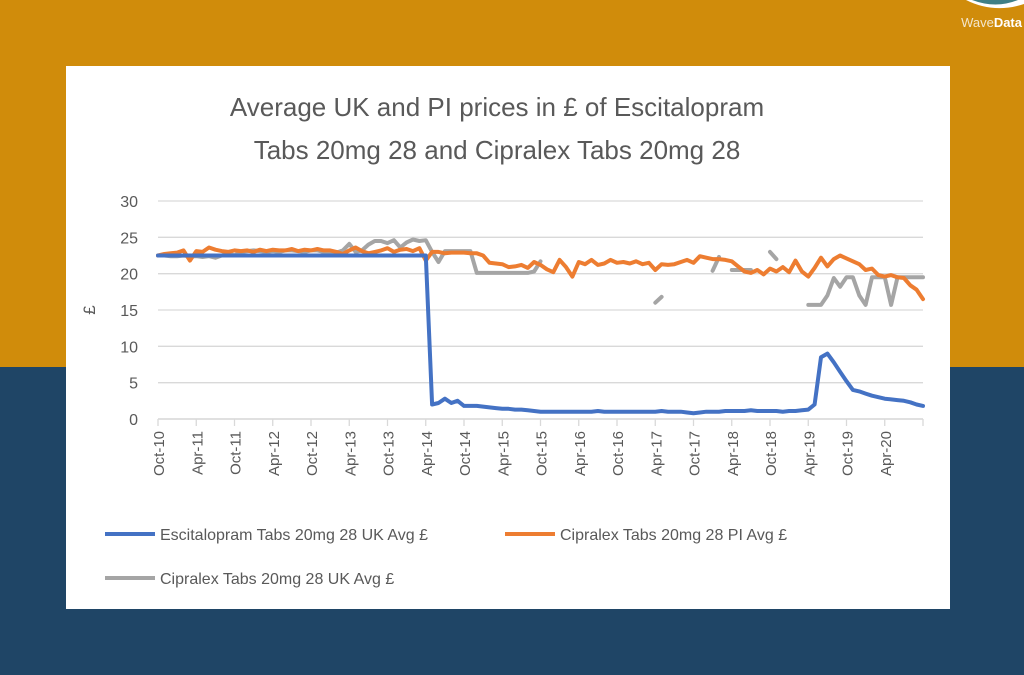  I want to click on y-tick-label: 10, so click(129, 347).